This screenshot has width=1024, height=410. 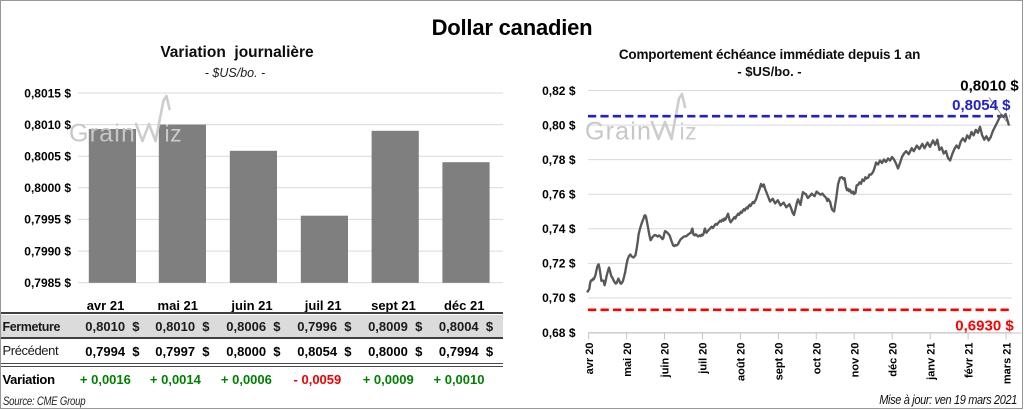 What do you see at coordinates (47, 251) in the screenshot?
I see `svg-text: 0,7990 $` at bounding box center [47, 251].